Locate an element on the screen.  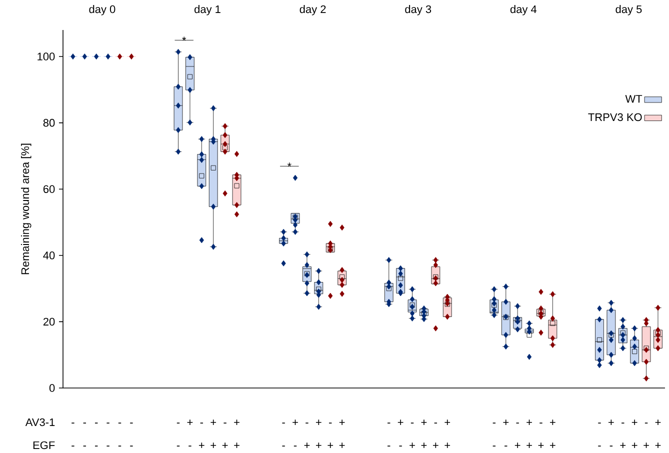
y-axis-title: Remaining wound area [%] is located at coordinates (26, 209).